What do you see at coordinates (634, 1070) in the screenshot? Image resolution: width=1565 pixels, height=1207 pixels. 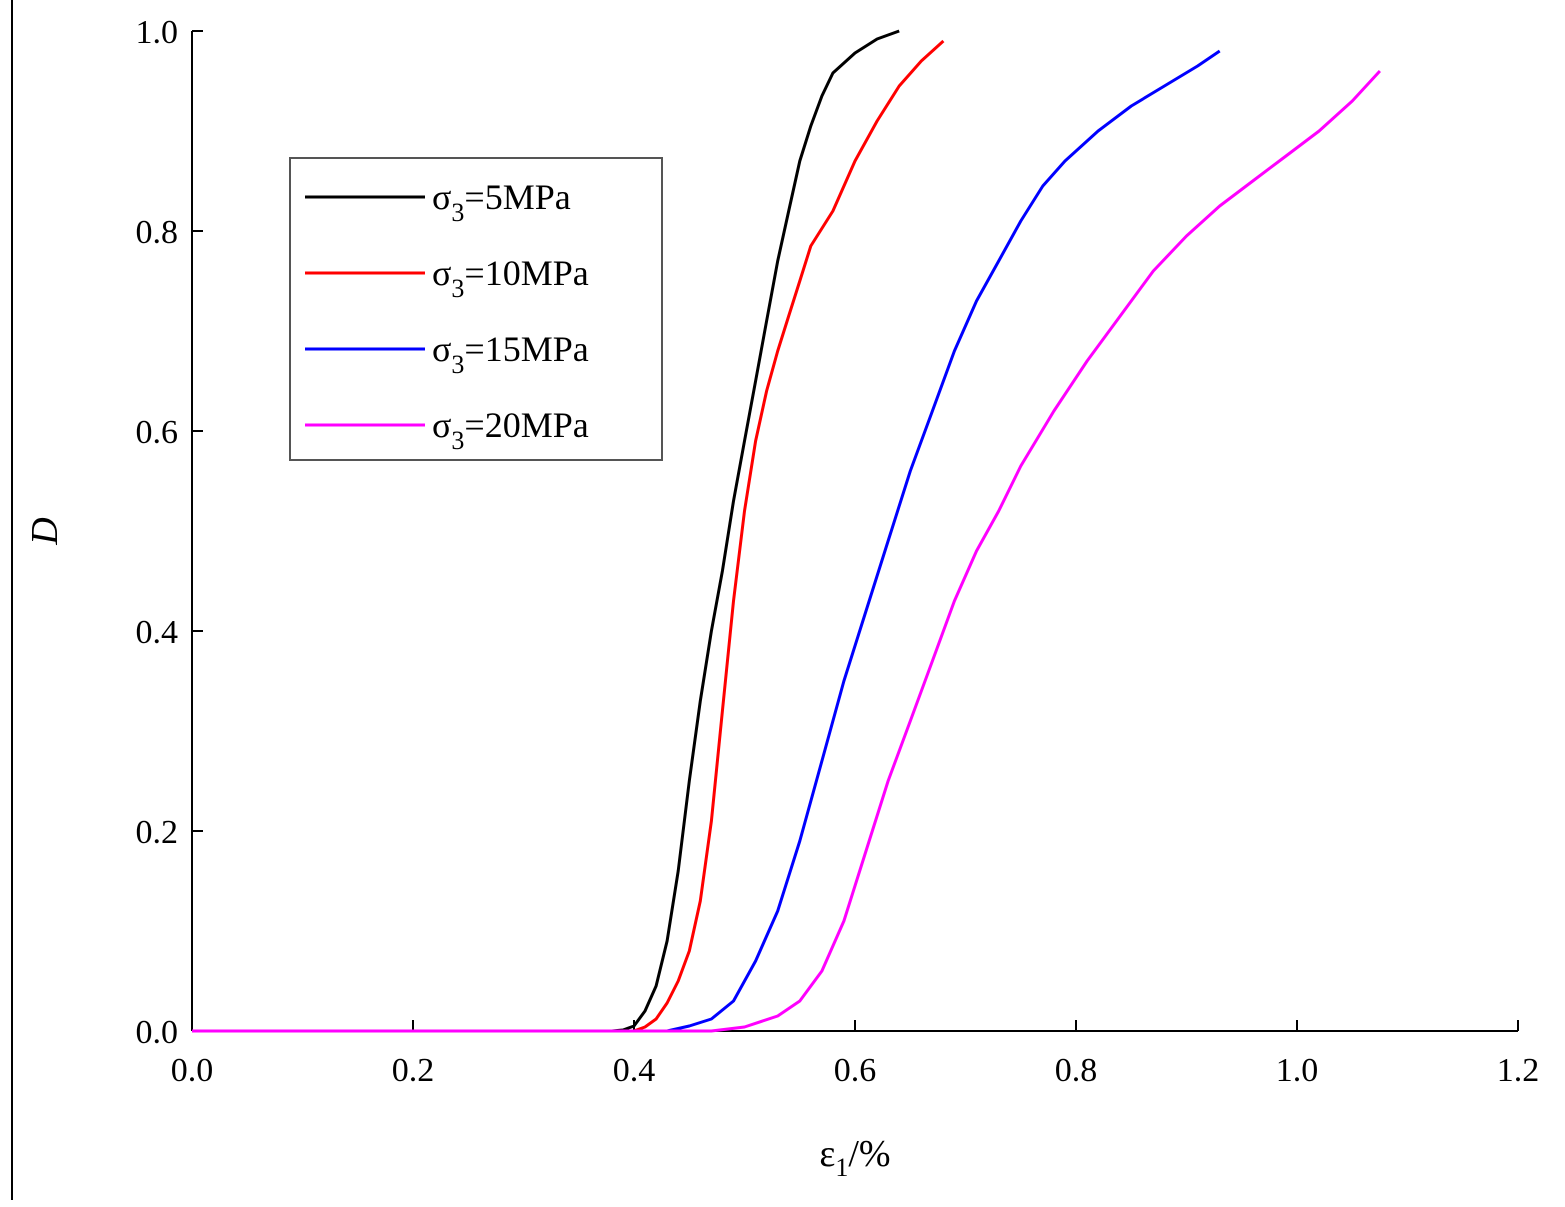 I see `x-tick-label: 0.4` at bounding box center [634, 1070].